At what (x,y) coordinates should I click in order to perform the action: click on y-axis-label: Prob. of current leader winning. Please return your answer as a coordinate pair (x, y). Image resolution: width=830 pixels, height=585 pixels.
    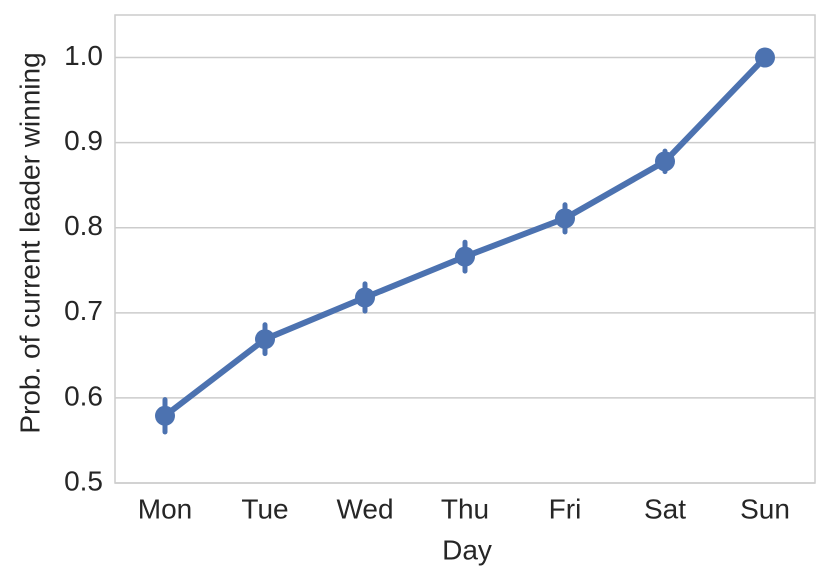
    Looking at the image, I should click on (29, 242).